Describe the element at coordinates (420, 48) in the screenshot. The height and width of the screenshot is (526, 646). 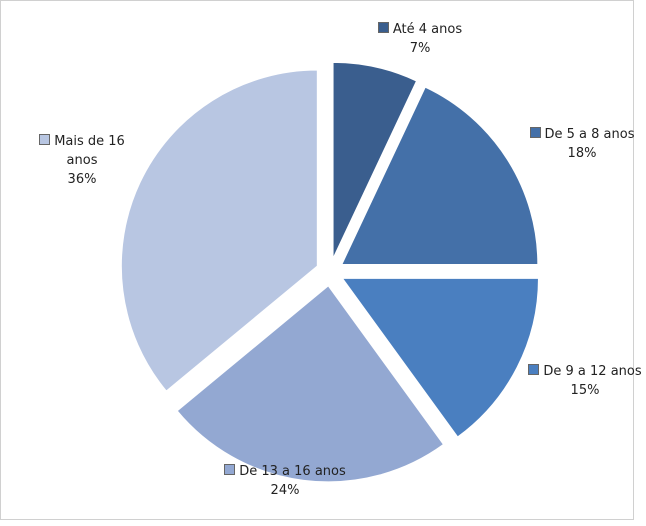
I see `value-label: 7%` at that location.